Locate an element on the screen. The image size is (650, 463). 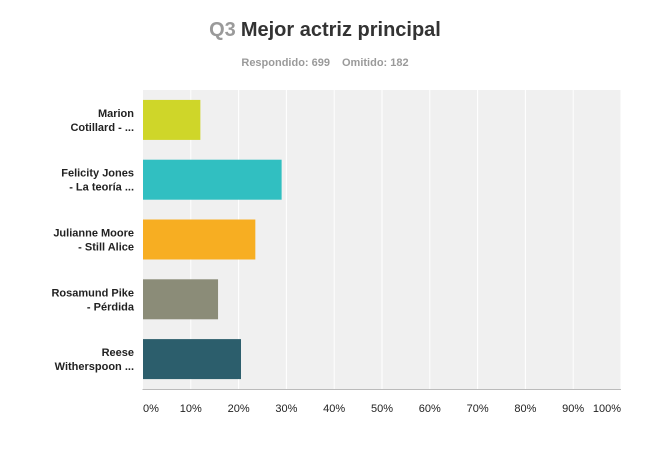
x-tick-label: 90% is located at coordinates (573, 409).